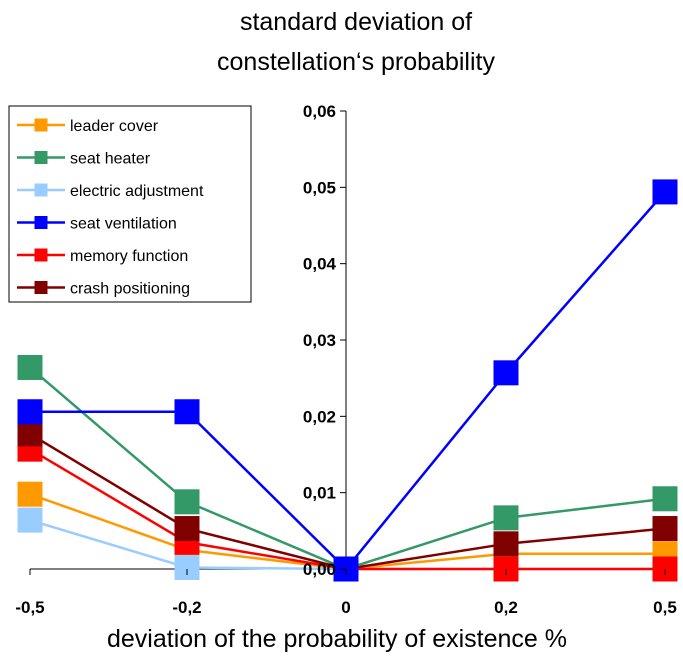 This screenshot has height=657, width=683. What do you see at coordinates (137, 191) in the screenshot?
I see `legend-entry-label: electric adjustment` at bounding box center [137, 191].